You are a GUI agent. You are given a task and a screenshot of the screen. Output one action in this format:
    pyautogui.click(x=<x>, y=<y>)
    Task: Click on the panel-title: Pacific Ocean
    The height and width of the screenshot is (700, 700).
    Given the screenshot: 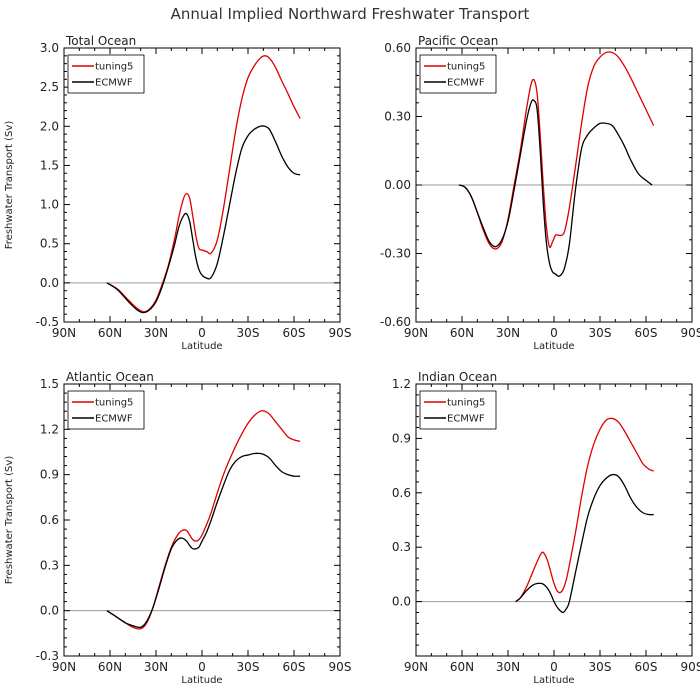 What is the action you would take?
    pyautogui.click(x=458, y=41)
    